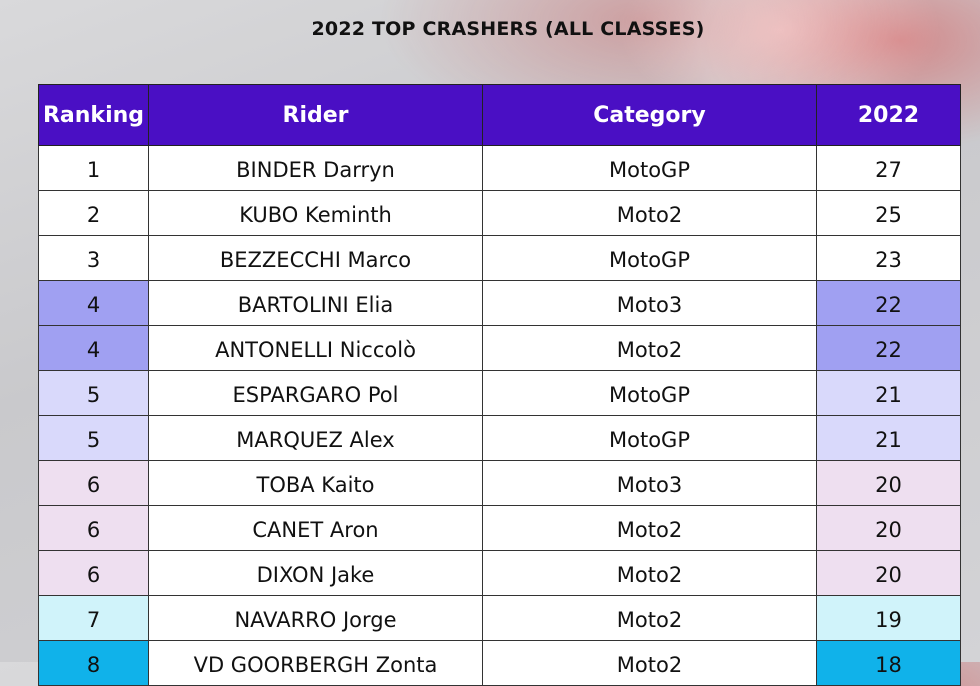  I want to click on header-row: Ranking Rider Category 2022, so click(499, 115).